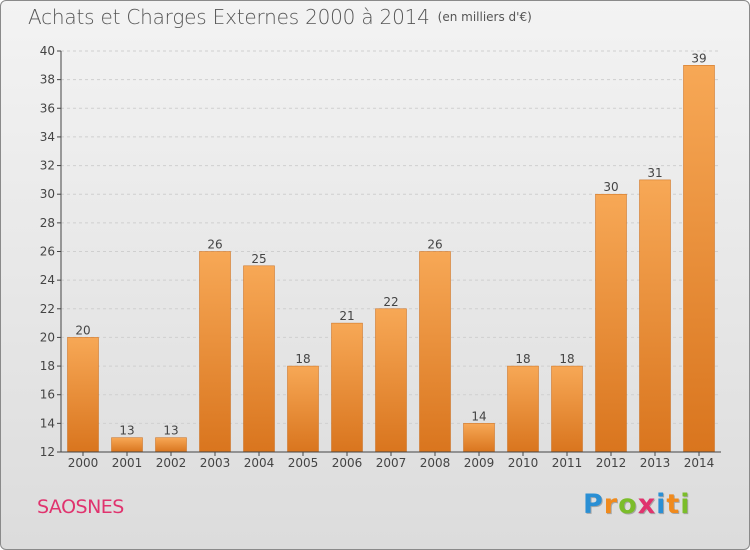  I want to click on bar-value-label: 21, so click(346, 316).